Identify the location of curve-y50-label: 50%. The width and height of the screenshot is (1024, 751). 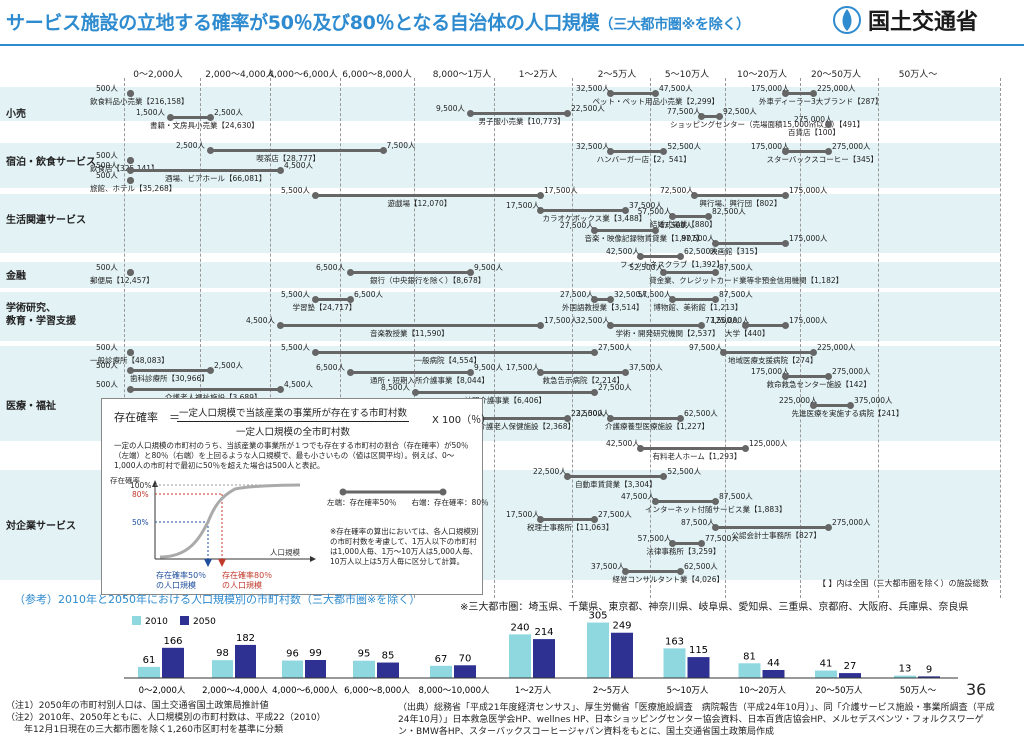
(140, 522).